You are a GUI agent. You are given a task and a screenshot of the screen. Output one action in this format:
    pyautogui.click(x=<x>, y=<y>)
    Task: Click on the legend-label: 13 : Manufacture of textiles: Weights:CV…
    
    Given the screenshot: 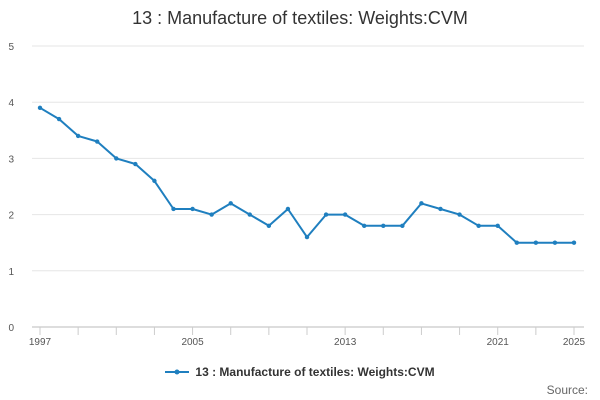 What is the action you would take?
    pyautogui.click(x=315, y=372)
    